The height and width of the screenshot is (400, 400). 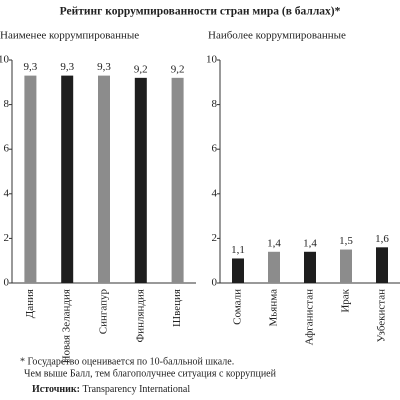 What do you see at coordinates (346, 300) in the screenshot?
I see `x-tick-label: Ирак` at bounding box center [346, 300].